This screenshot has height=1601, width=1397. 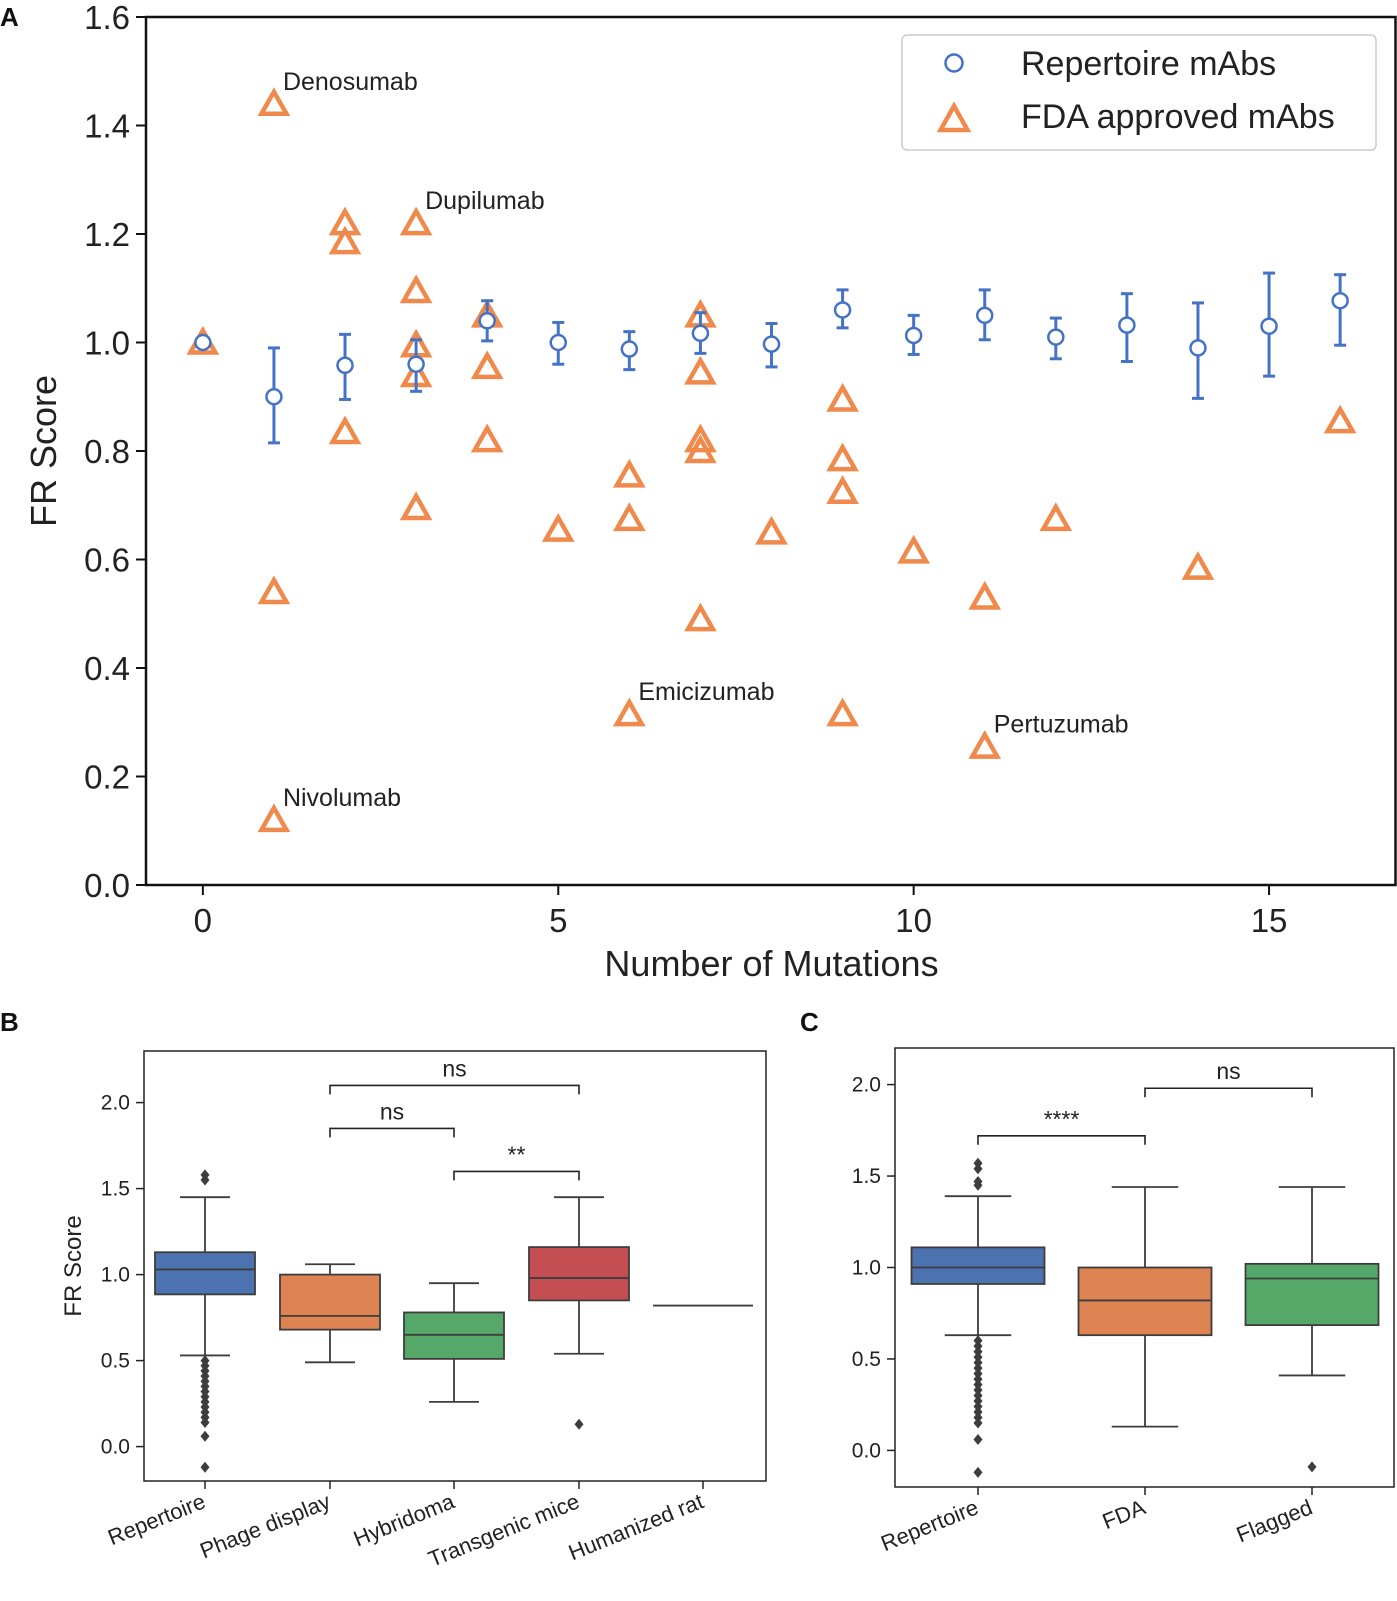 I want to click on legend-label-fda: FDA approved mAbs, so click(x=1178, y=117).